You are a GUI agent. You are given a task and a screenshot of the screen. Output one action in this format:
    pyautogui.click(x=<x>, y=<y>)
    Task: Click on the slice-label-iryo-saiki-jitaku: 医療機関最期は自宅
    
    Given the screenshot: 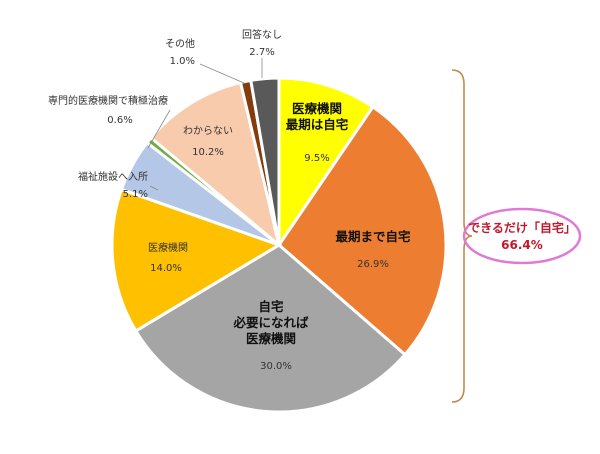 What is the action you would take?
    pyautogui.click(x=317, y=116)
    